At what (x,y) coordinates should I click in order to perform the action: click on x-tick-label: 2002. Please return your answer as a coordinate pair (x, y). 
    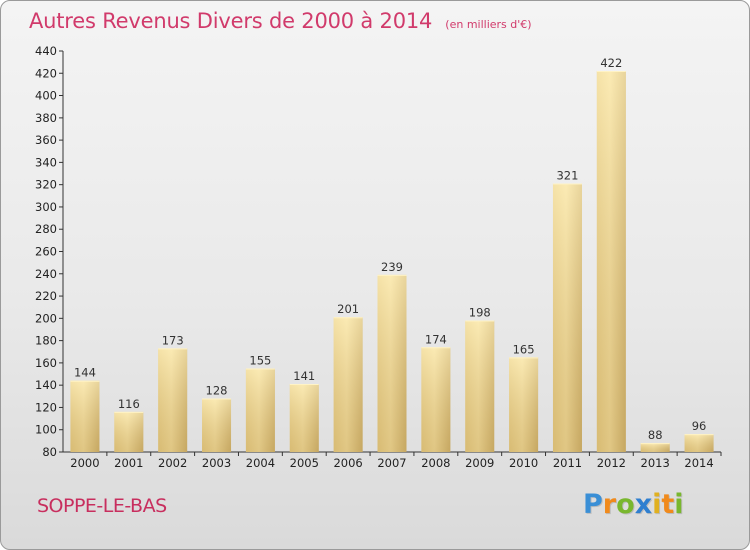
    Looking at the image, I should click on (172, 463).